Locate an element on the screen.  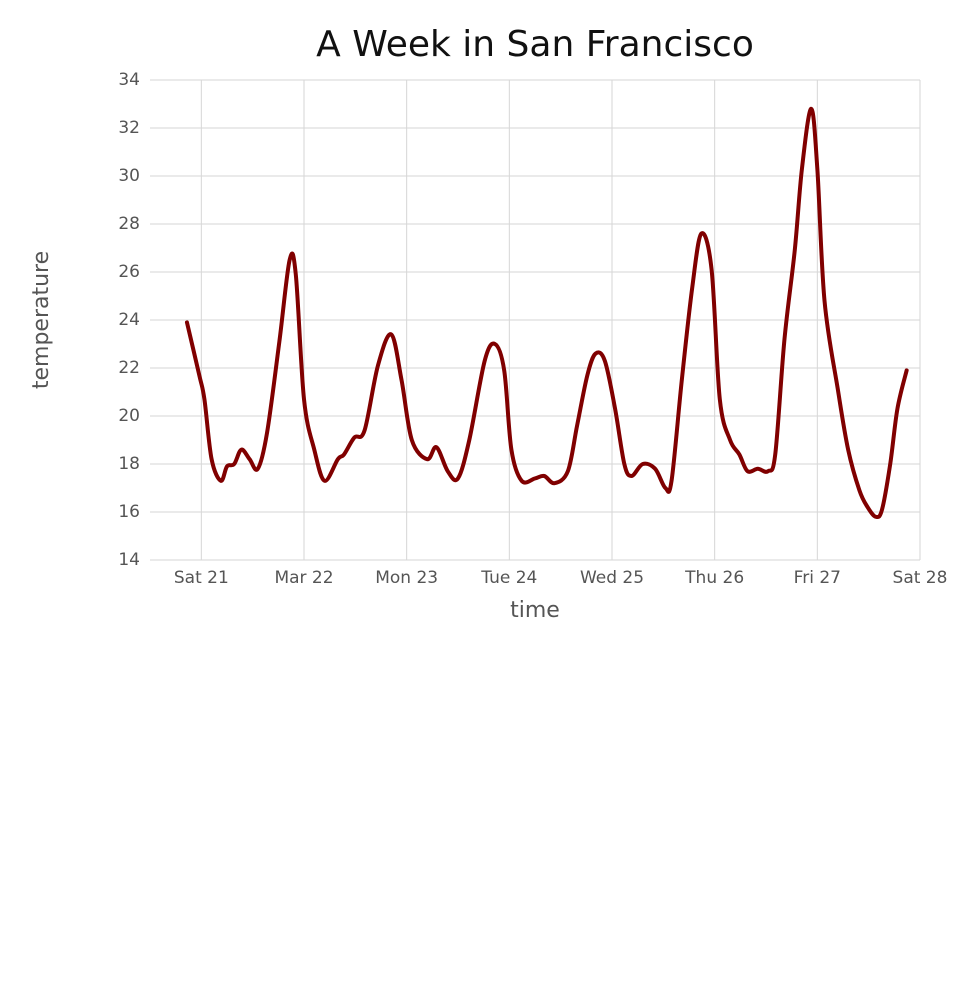
x-tick-label: Fri 27 is located at coordinates (817, 578).